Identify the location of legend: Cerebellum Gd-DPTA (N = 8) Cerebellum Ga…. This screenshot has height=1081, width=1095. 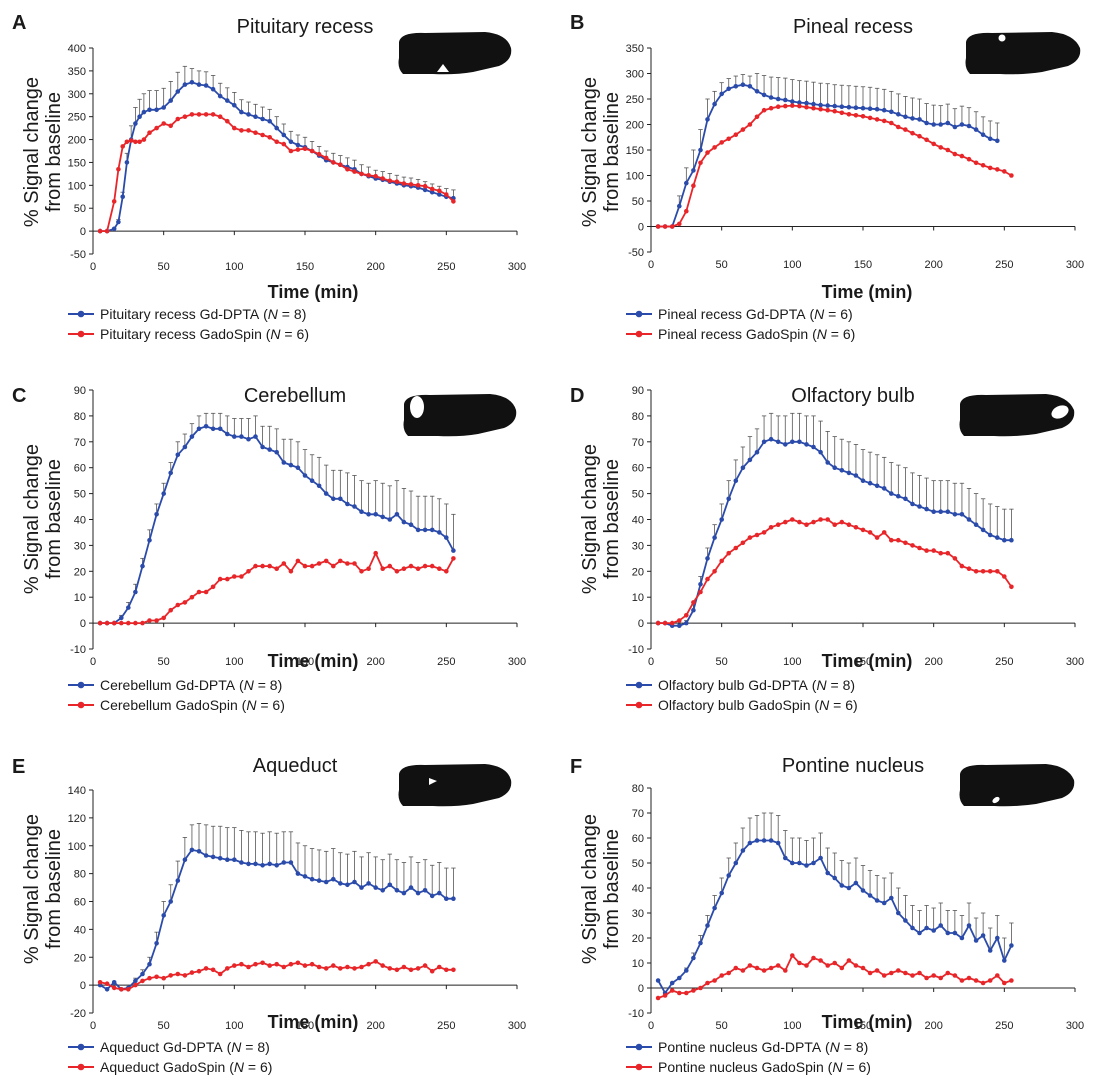
(176, 695).